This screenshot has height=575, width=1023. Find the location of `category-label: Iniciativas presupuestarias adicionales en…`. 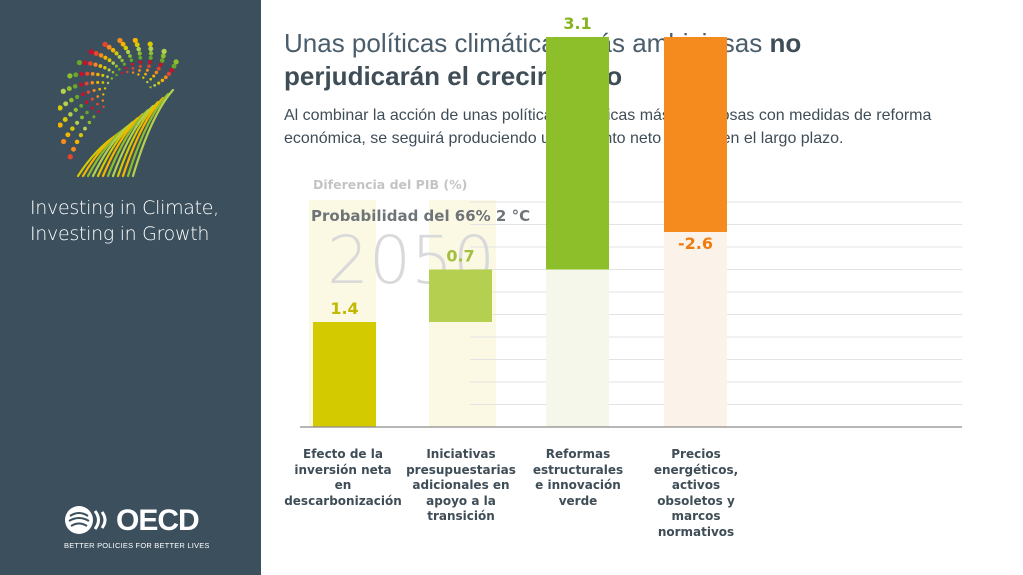

category-label: Iniciativas presupuestarias adicionales en… is located at coordinates (461, 485).